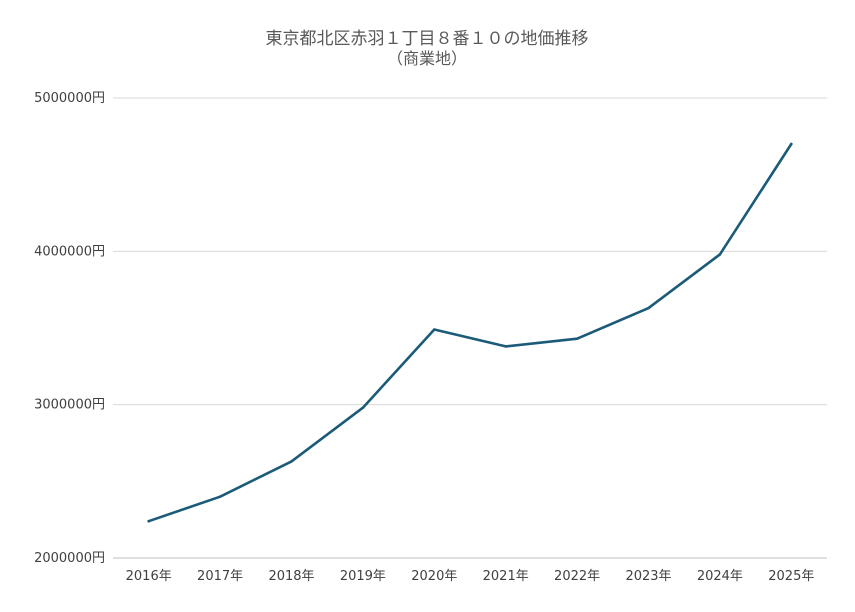 The height and width of the screenshot is (612, 855). What do you see at coordinates (648, 576) in the screenshot?
I see `x-tick-label: 2023年` at bounding box center [648, 576].